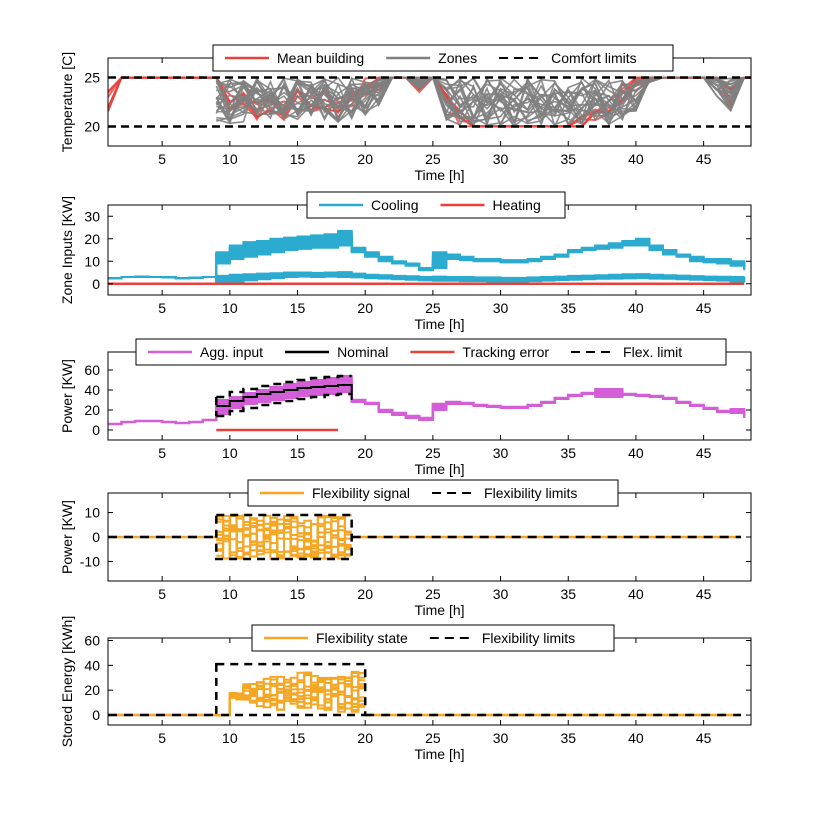 The image size is (830, 830). What do you see at coordinates (433, 638) in the screenshot?
I see `legend: Flexibility state Flexibility limits` at bounding box center [433, 638].